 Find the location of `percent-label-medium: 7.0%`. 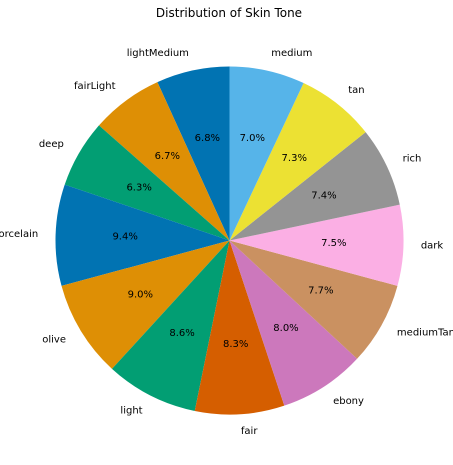

percent-label-medium: 7.0% is located at coordinates (252, 138).